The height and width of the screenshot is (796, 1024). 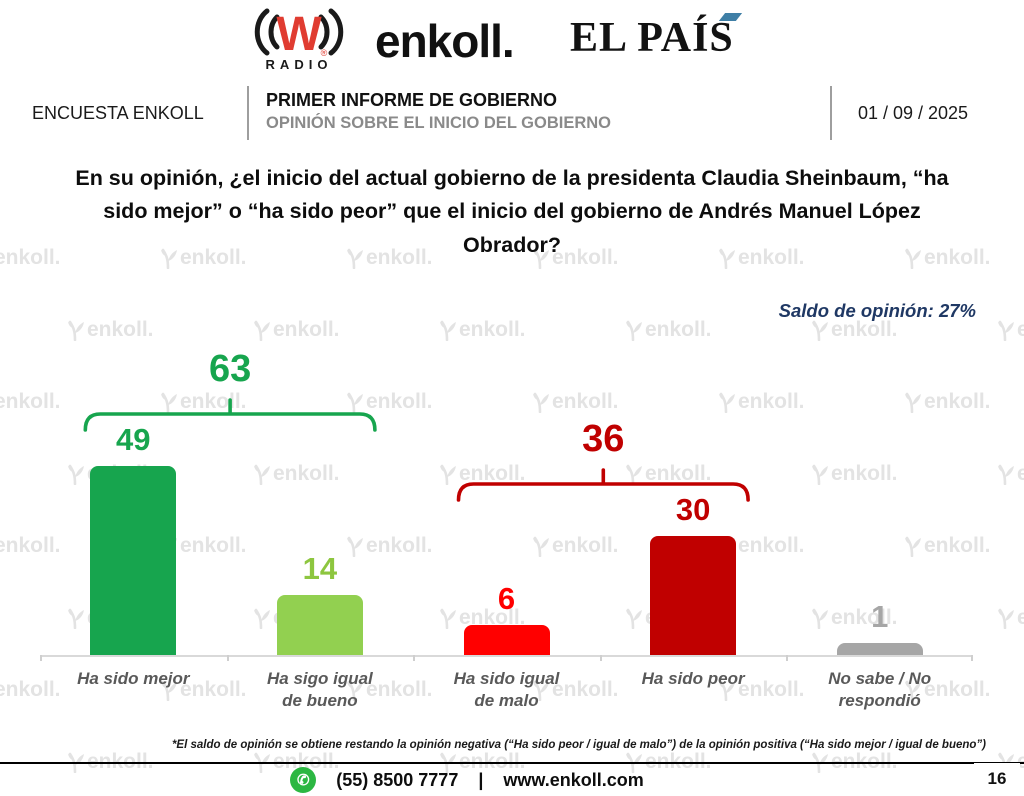 What do you see at coordinates (324, 32) in the screenshot?
I see `radio-wave-right-inner-icon` at bounding box center [324, 32].